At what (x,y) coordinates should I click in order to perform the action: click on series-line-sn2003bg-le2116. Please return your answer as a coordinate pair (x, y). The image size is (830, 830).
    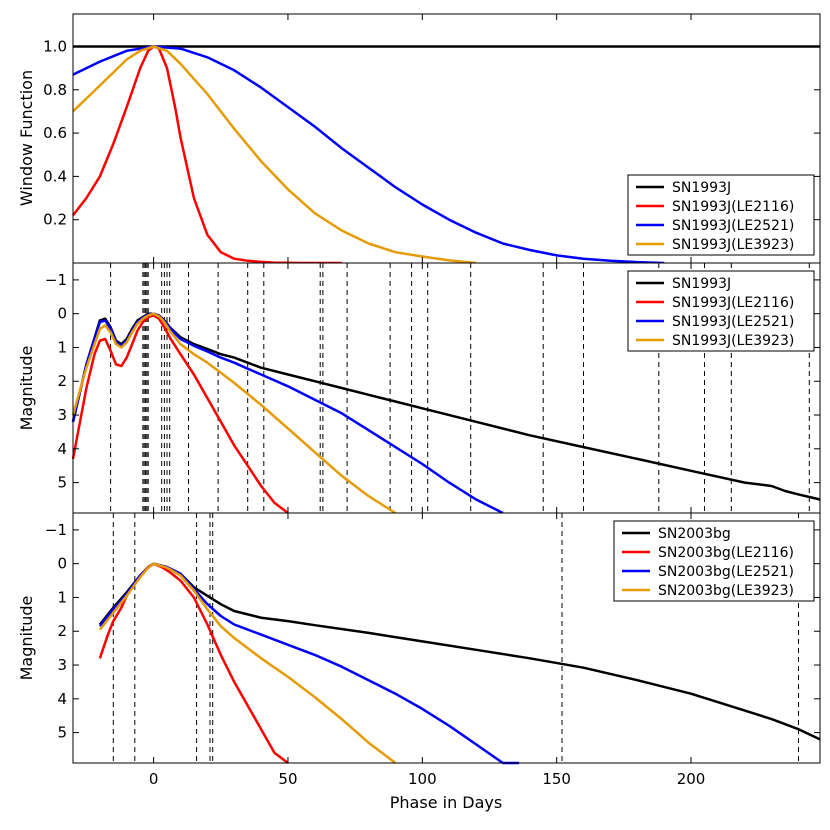
    Looking at the image, I should click on (193, 663).